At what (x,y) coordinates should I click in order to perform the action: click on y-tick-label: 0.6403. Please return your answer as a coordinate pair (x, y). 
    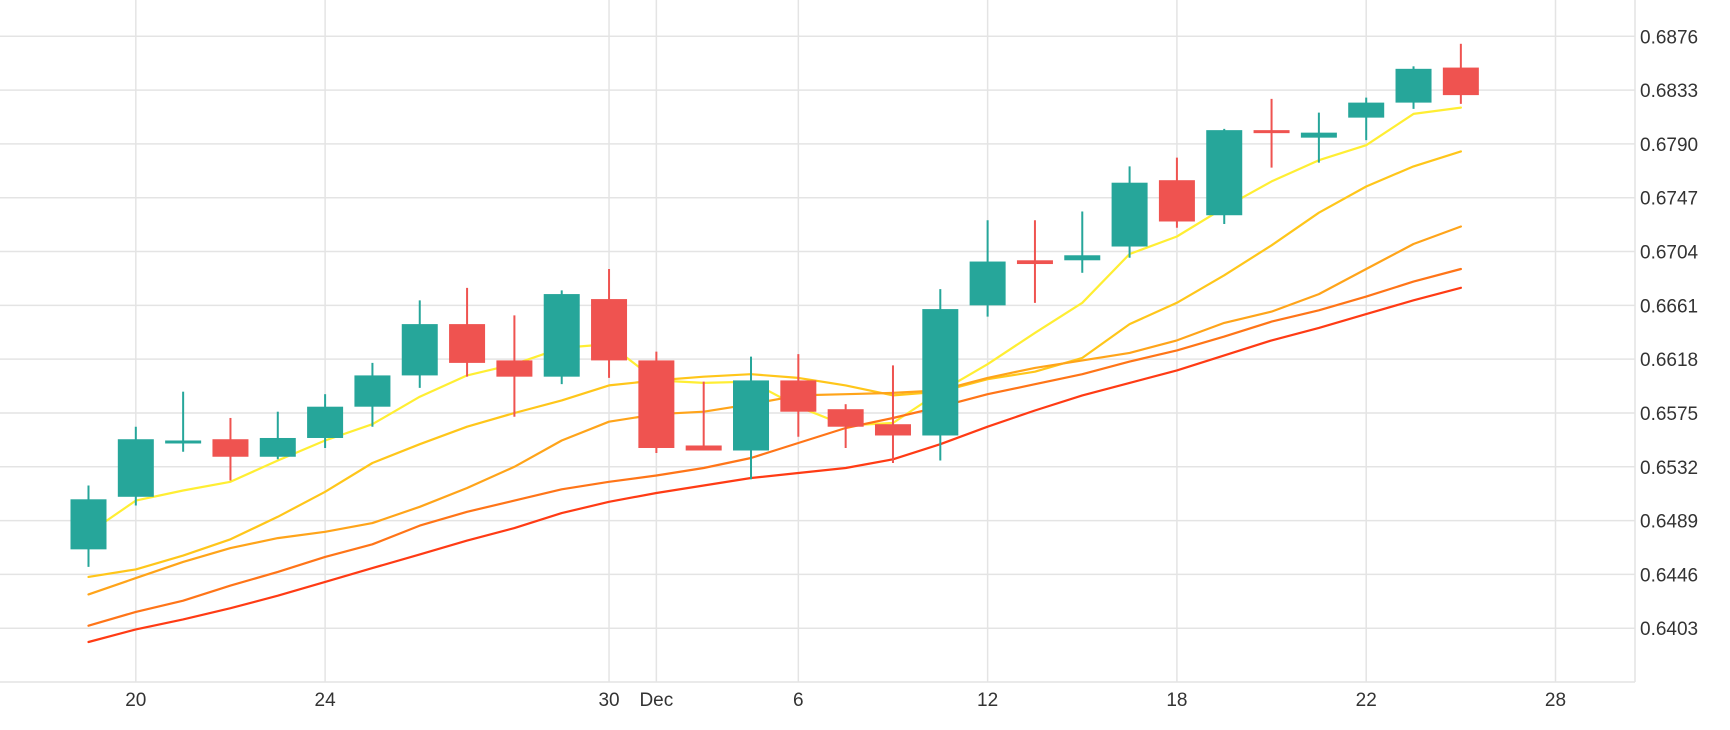
    Looking at the image, I should click on (1669, 629).